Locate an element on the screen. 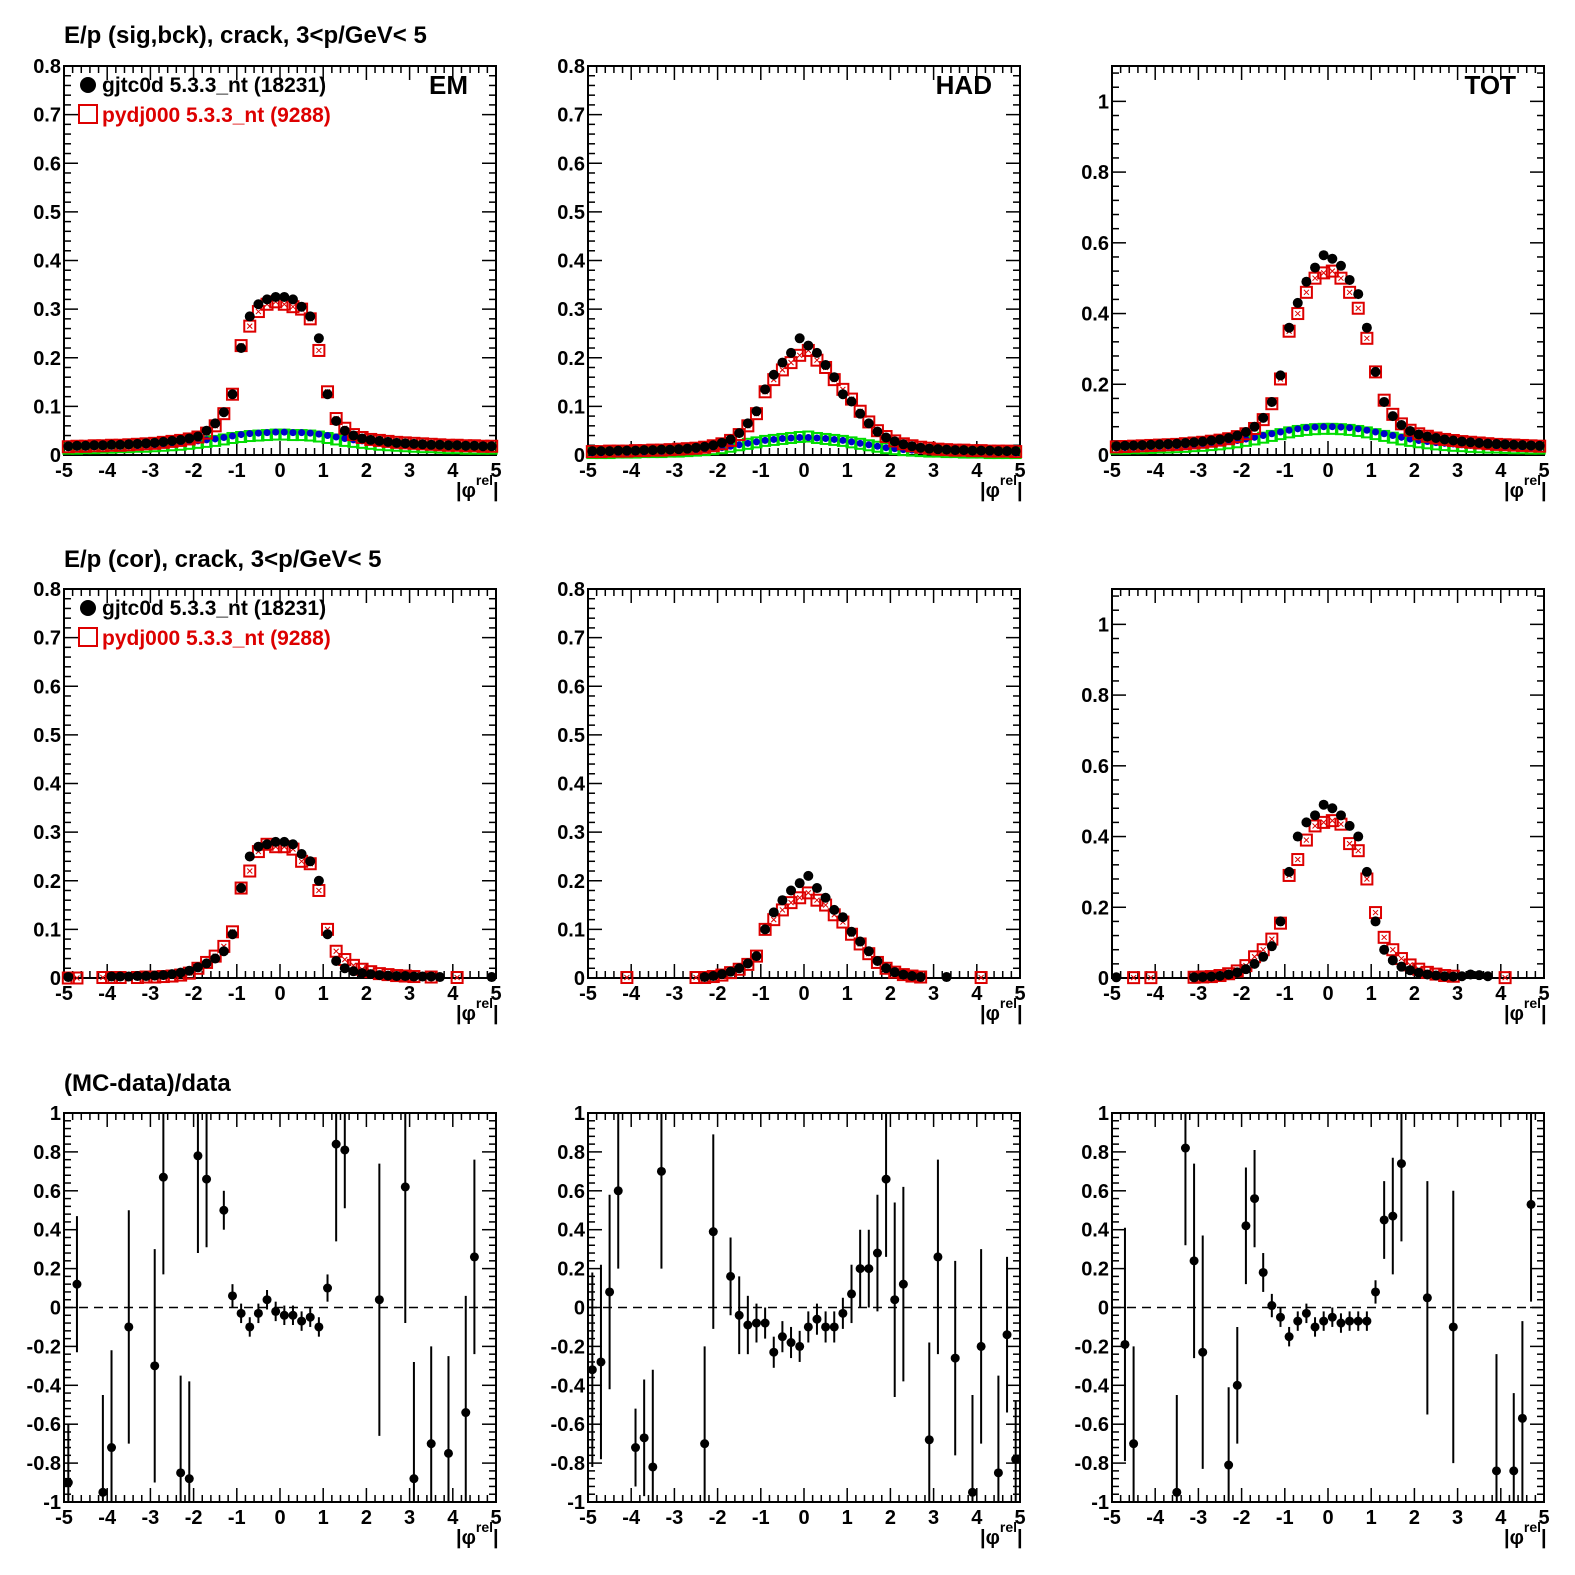 This screenshot has height=1575, width=1575. y-tick-label: 0.6 is located at coordinates (1095, 767).